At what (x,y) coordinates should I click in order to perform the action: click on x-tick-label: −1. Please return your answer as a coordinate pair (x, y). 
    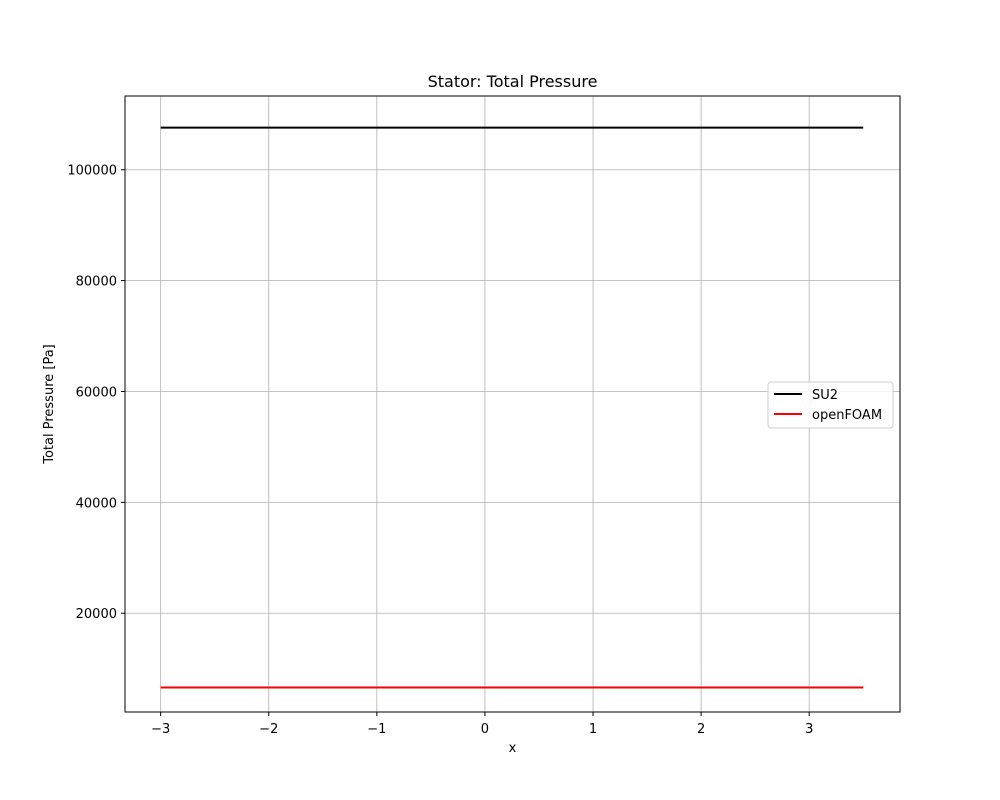
    Looking at the image, I should click on (376, 729).